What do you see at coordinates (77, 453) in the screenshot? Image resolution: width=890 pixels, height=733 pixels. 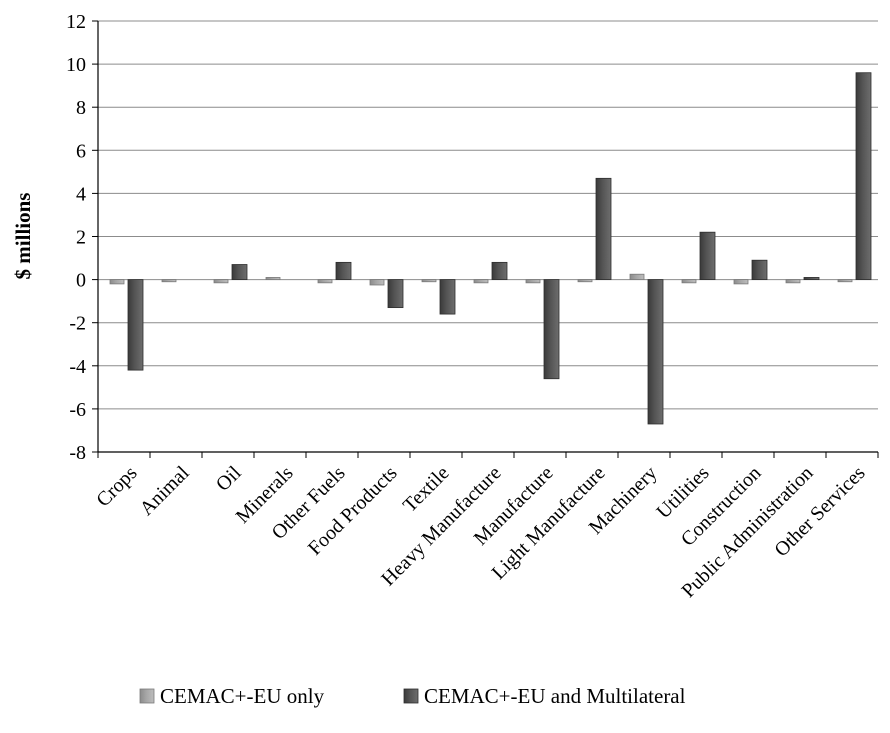 I see `y-tick-label: -8` at bounding box center [77, 453].